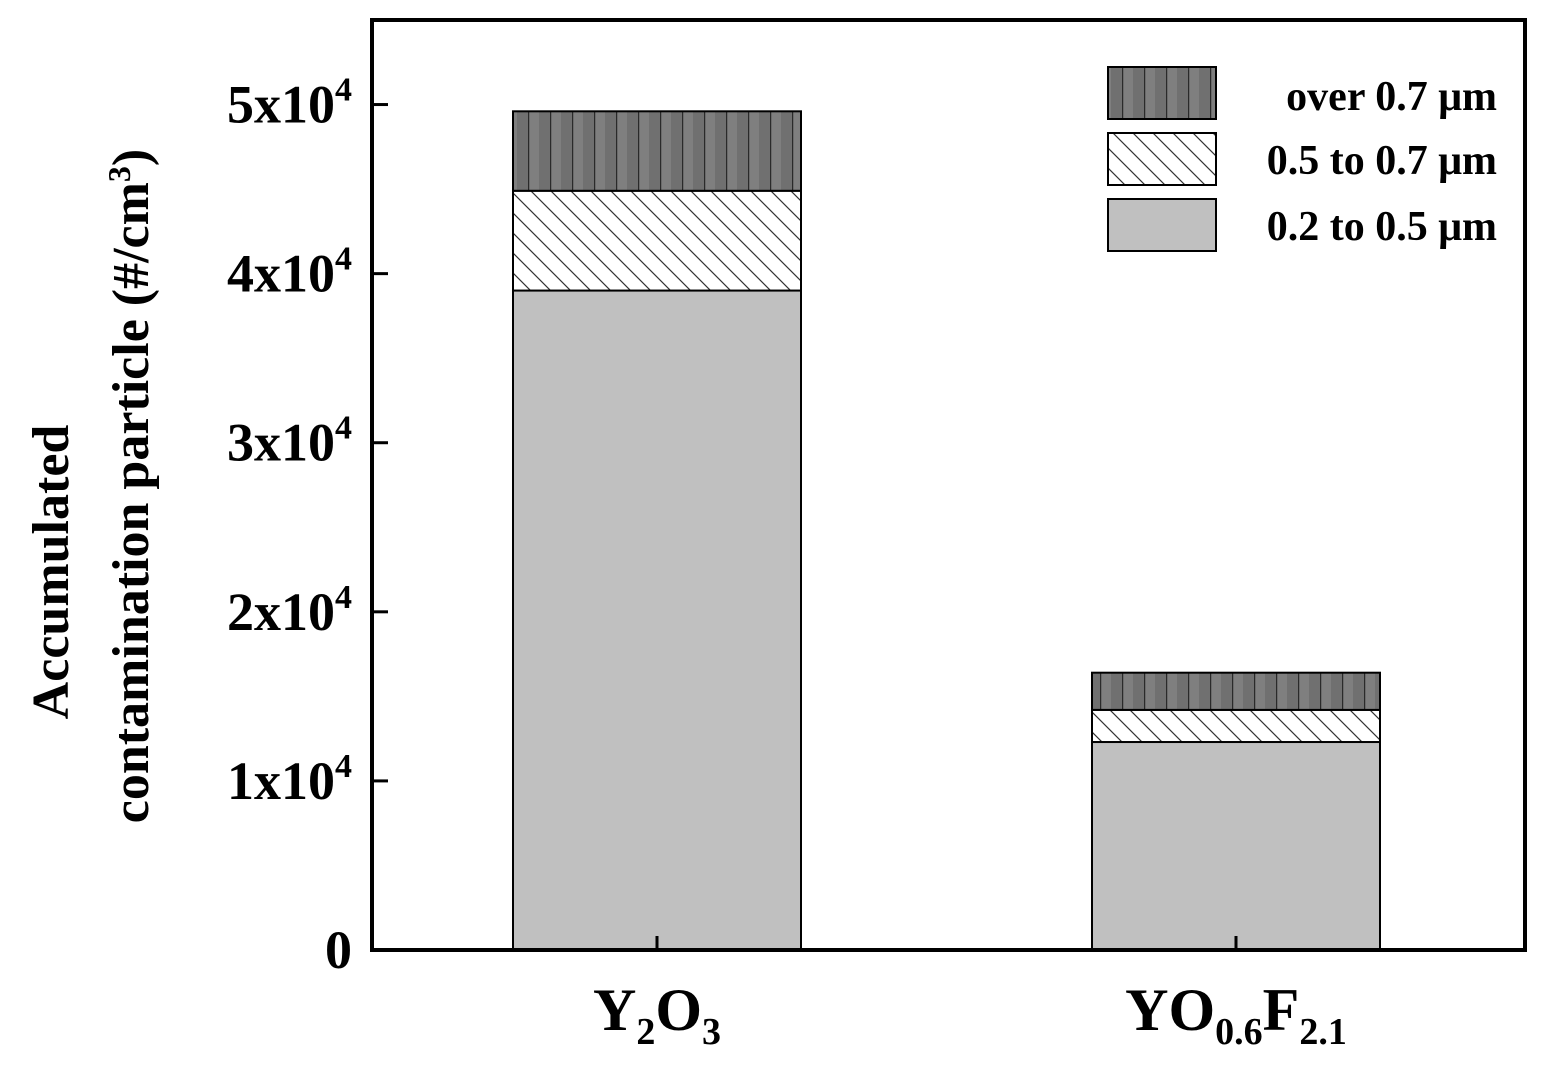  Describe the element at coordinates (657, 1015) in the screenshot. I see `x-tick-label: Y2O3` at that location.